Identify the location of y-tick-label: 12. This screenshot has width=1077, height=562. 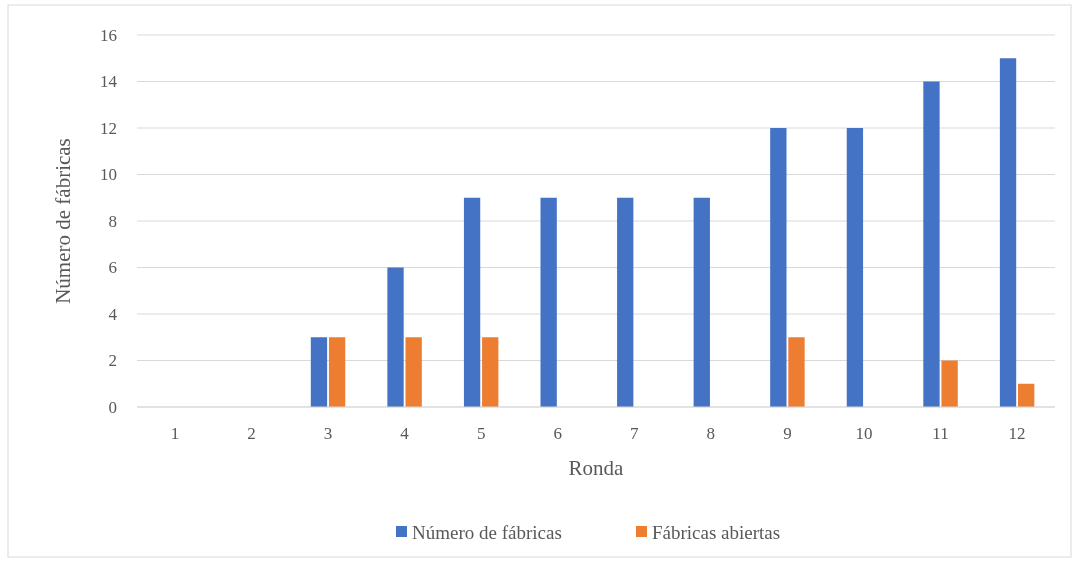
(108, 128).